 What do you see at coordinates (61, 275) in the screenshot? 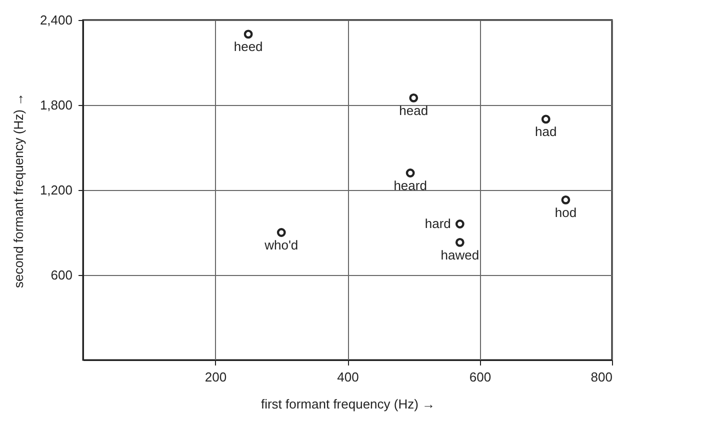
I see `y-tick-label: 600` at bounding box center [61, 275].